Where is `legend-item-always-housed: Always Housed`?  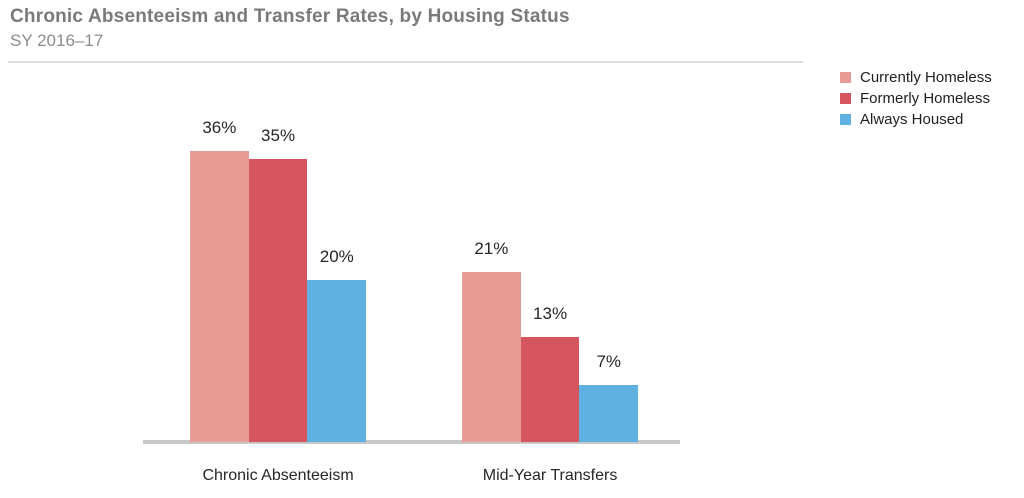 legend-item-always-housed: Always Housed is located at coordinates (916, 119).